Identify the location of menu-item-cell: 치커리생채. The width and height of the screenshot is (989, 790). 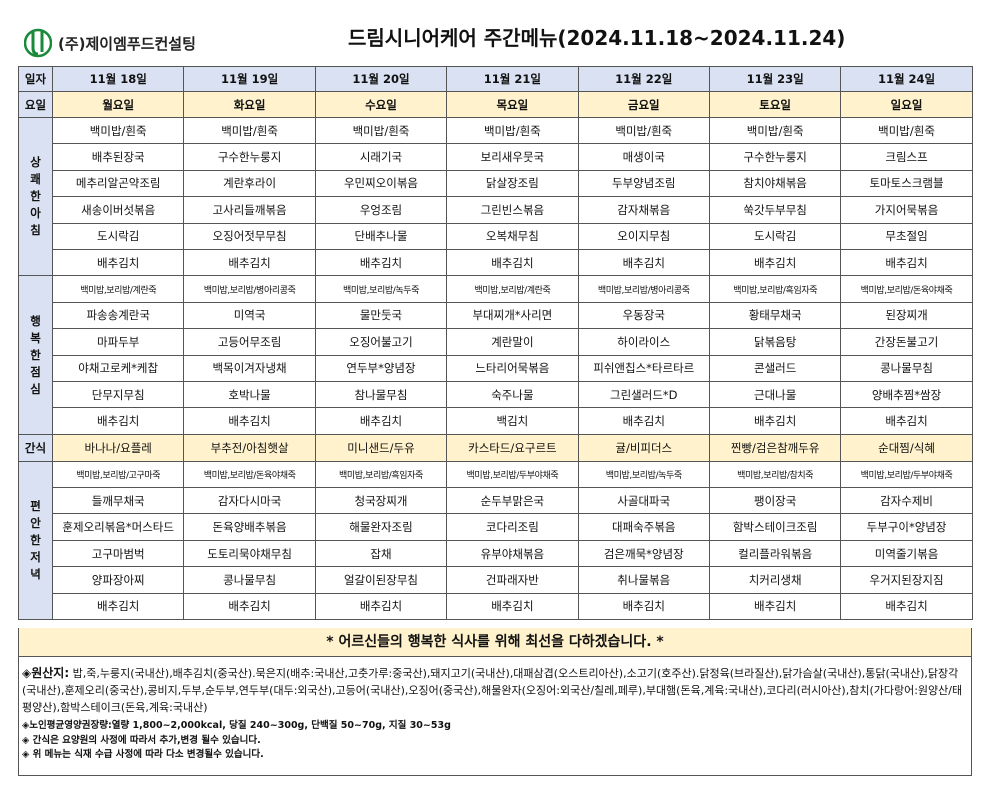
(775, 580).